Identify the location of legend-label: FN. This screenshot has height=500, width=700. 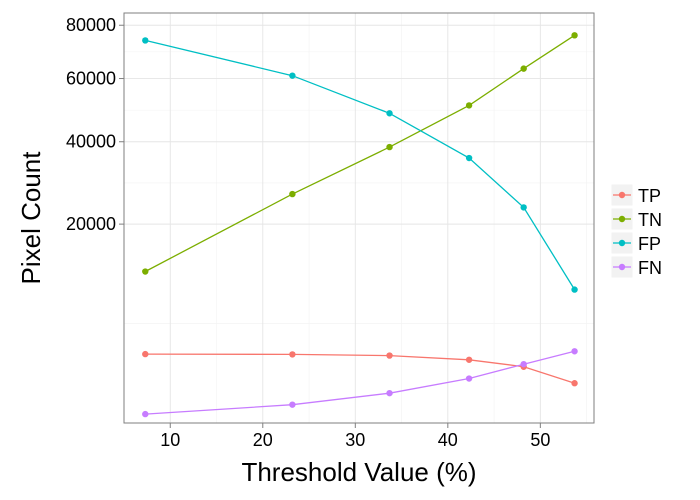
(650, 268).